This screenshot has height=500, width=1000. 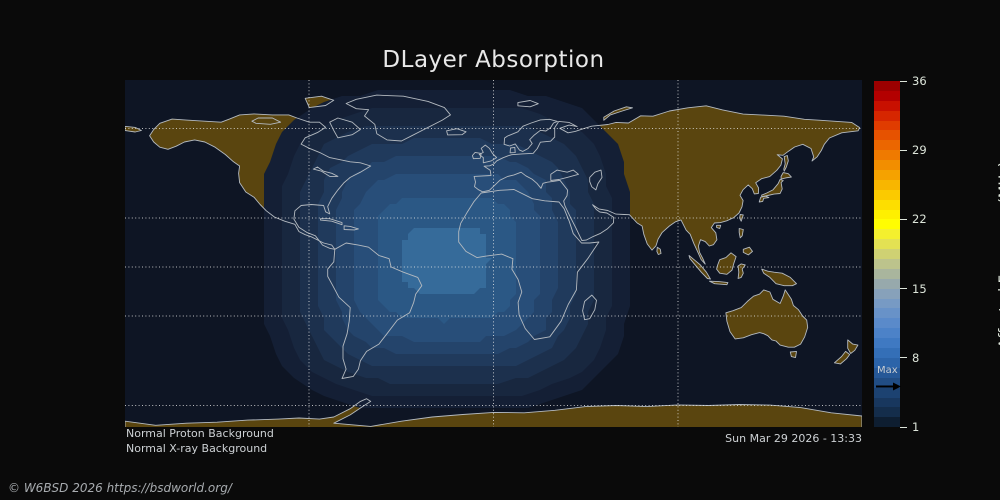 I want to click on land-honshu, so click(x=772, y=188).